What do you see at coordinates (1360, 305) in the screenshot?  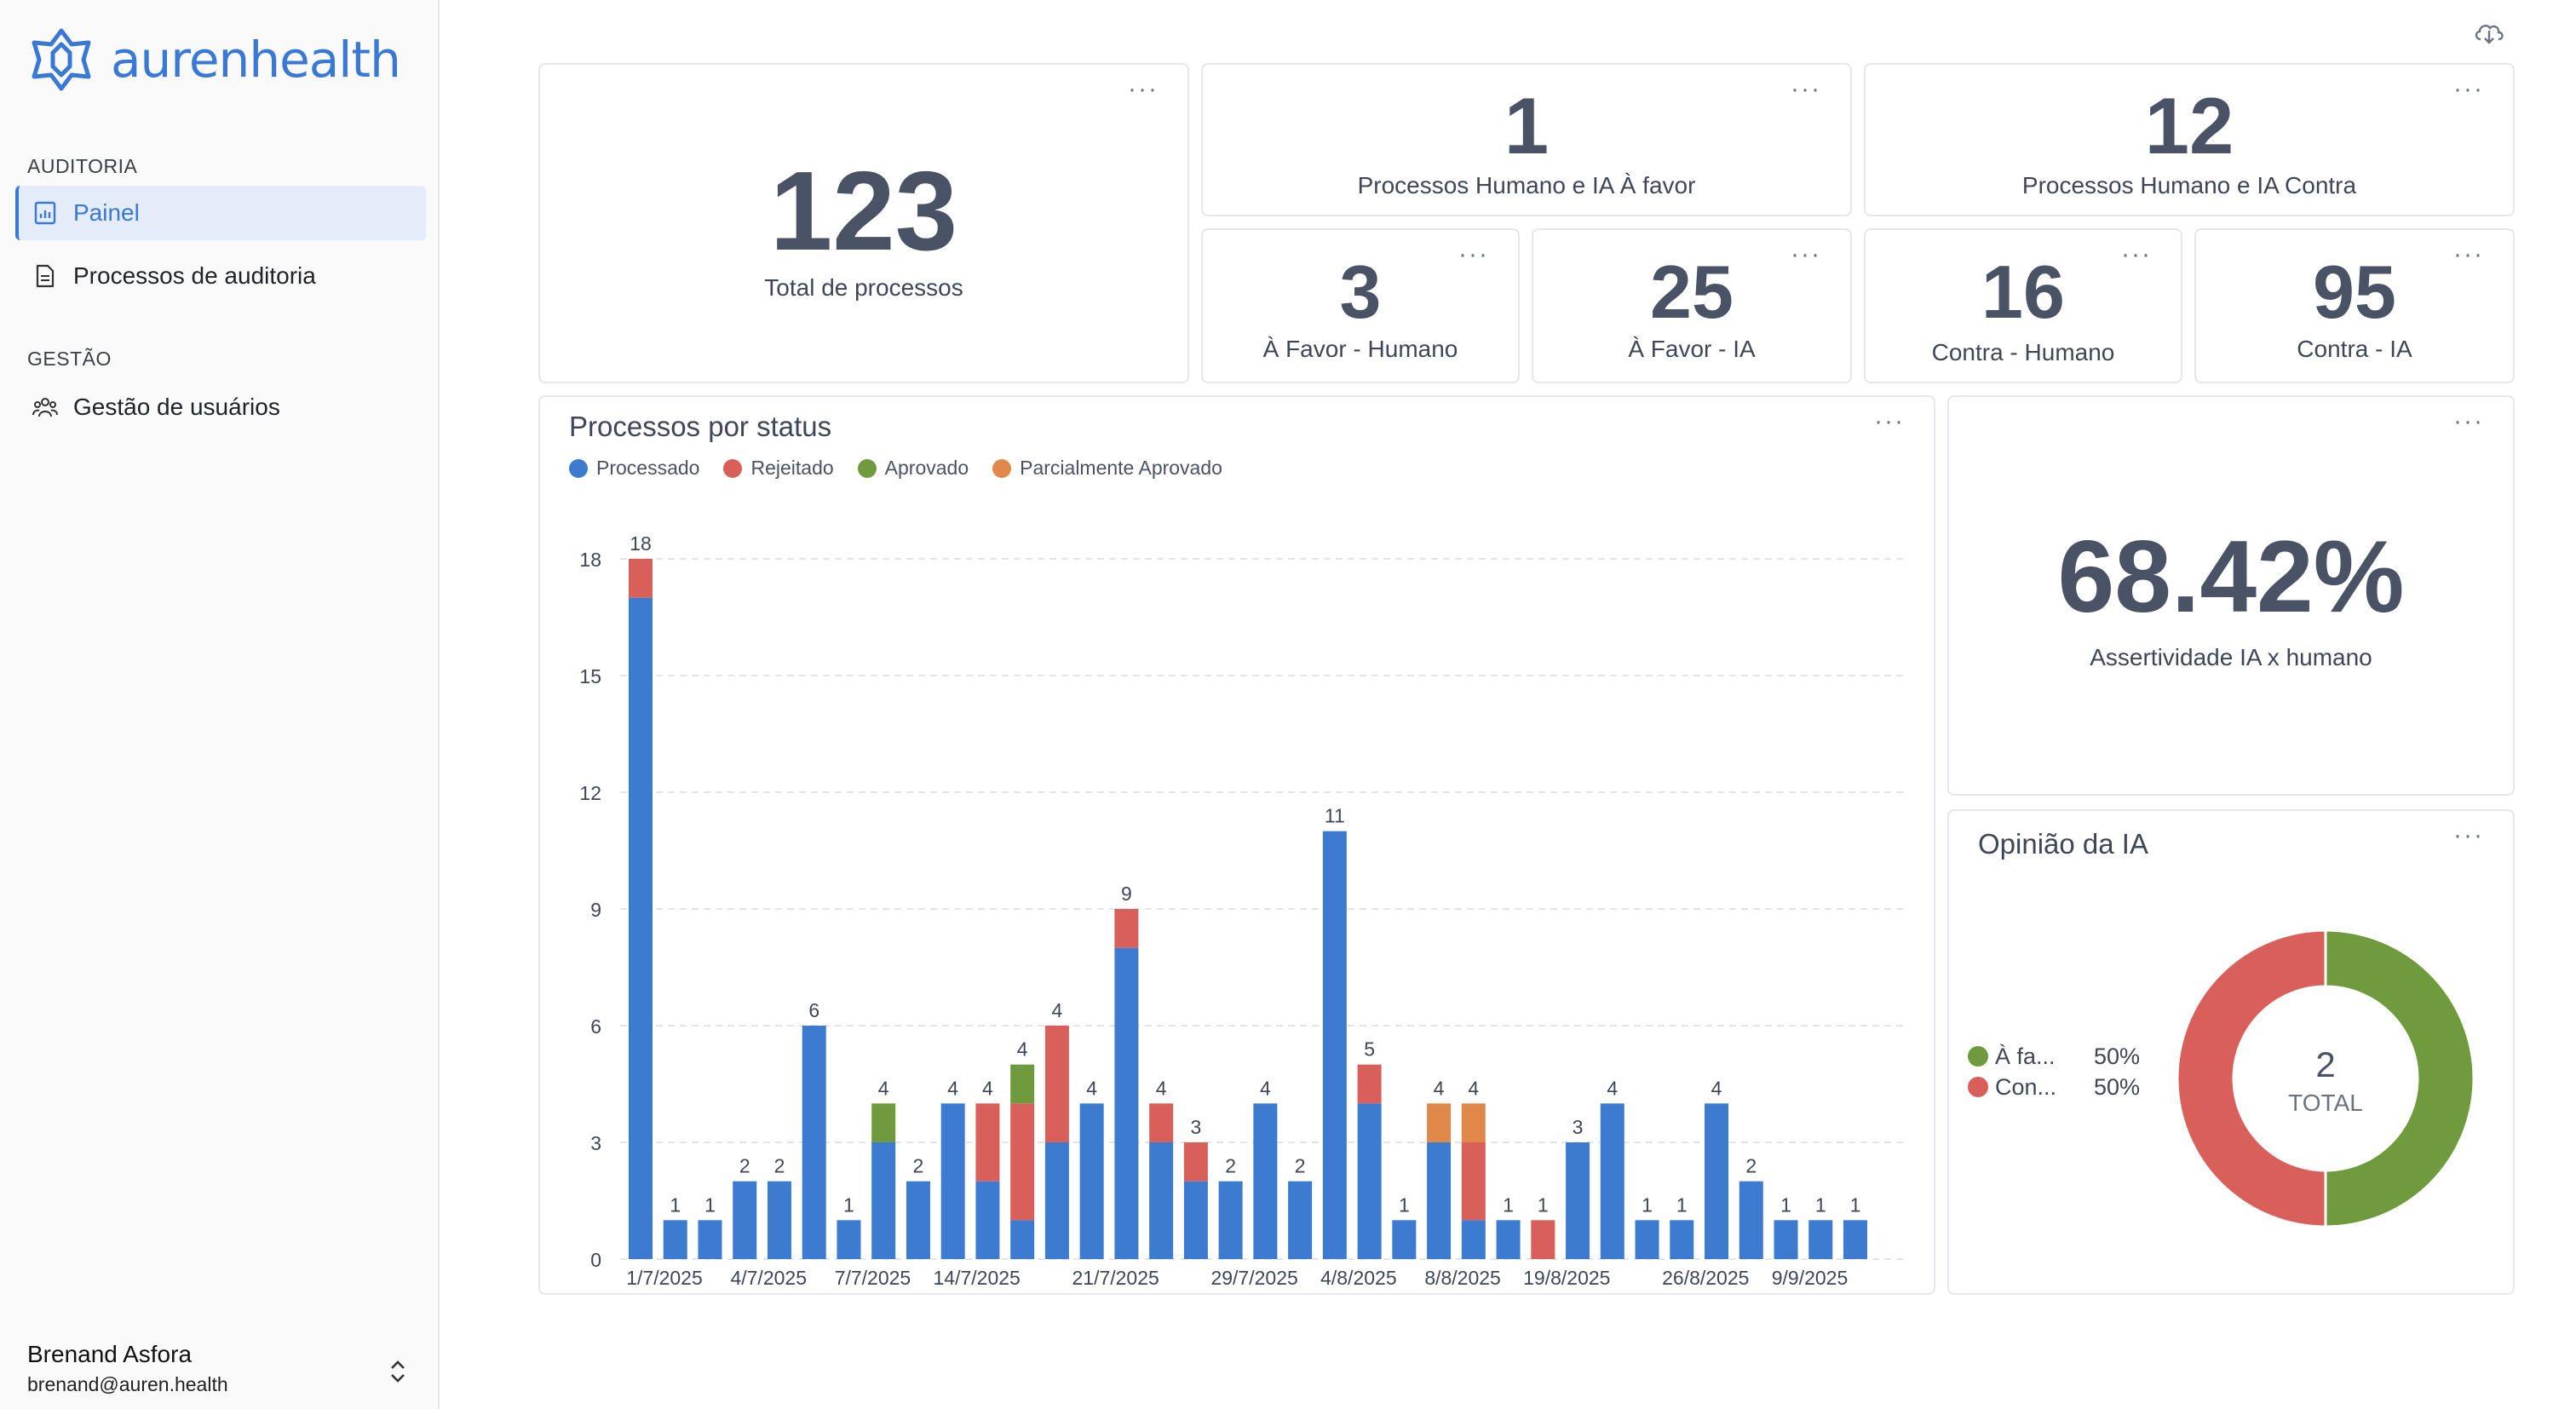 I see `kpi-favor-humano-card: ··· 3 À Favor - Humano` at bounding box center [1360, 305].